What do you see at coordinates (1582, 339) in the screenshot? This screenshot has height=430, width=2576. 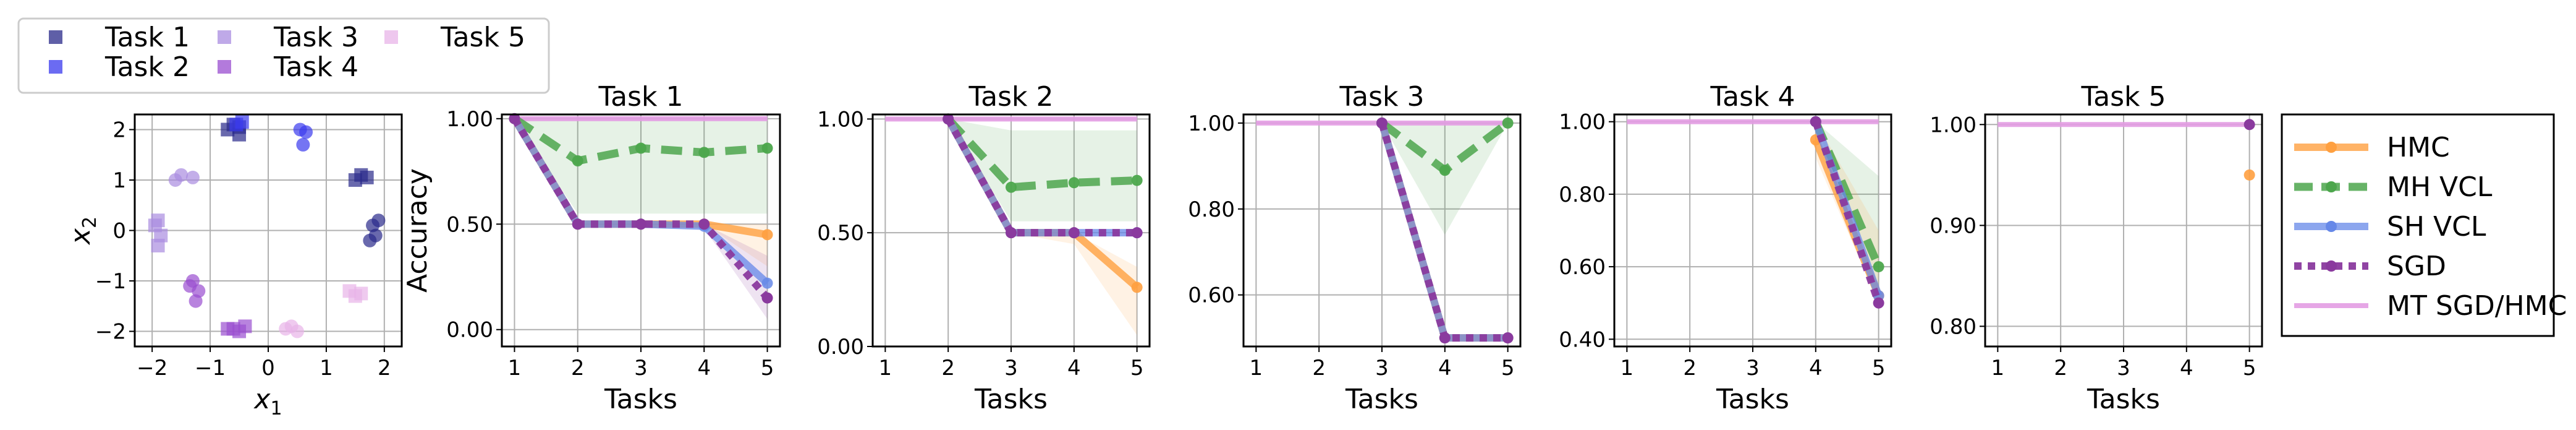 I see `y-tick-label: 0.40` at bounding box center [1582, 339].